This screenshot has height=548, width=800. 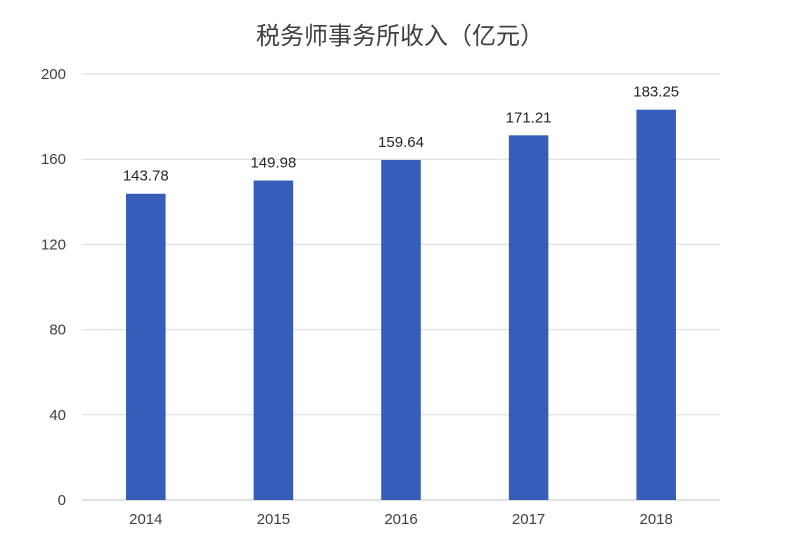 What do you see at coordinates (401, 142) in the screenshot?
I see `data-label-2016: 159.64` at bounding box center [401, 142].